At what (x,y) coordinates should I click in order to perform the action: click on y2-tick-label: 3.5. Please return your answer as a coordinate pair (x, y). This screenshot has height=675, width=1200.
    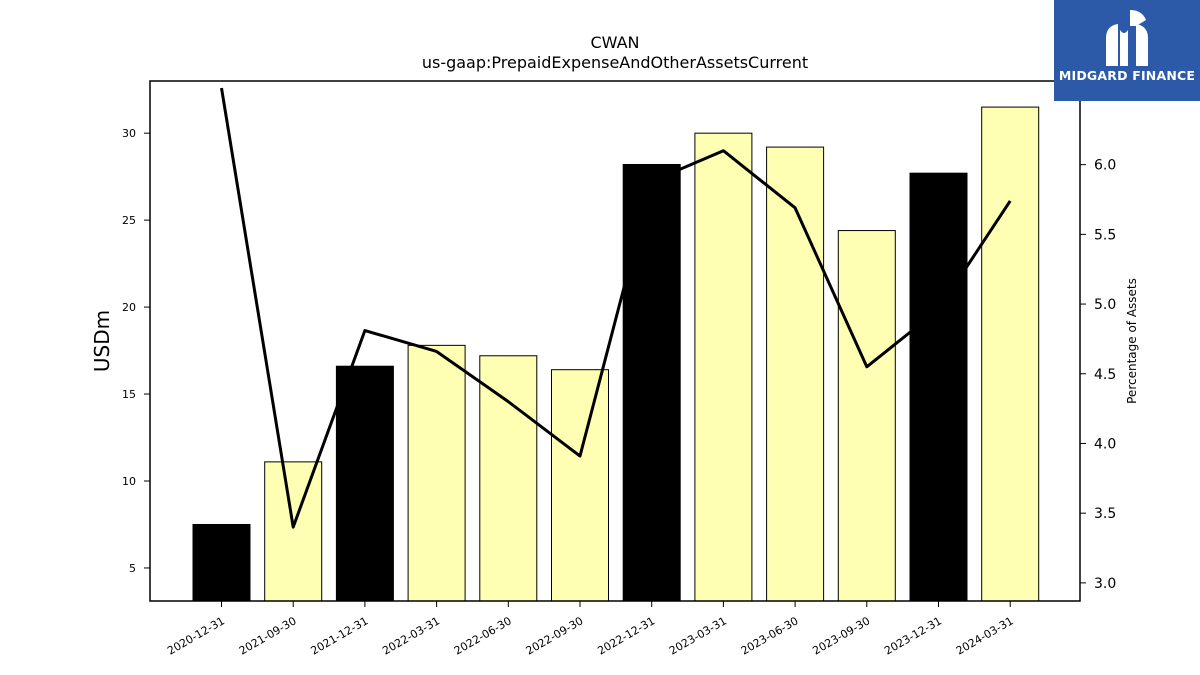
    Looking at the image, I should click on (1105, 514).